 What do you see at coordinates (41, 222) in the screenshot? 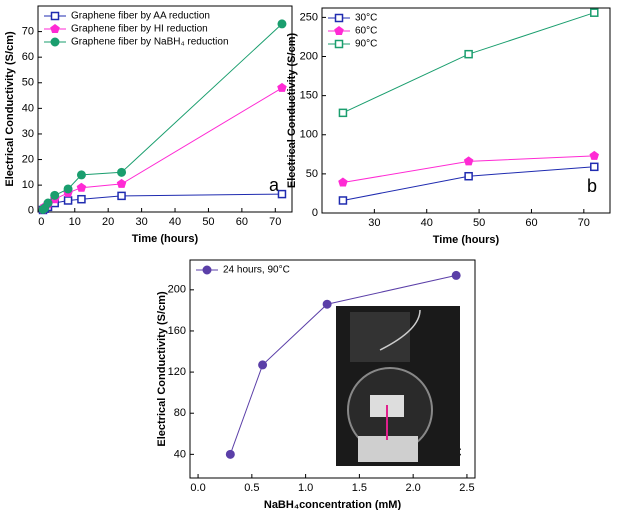
I see `x-tick-label: 0` at bounding box center [41, 222].